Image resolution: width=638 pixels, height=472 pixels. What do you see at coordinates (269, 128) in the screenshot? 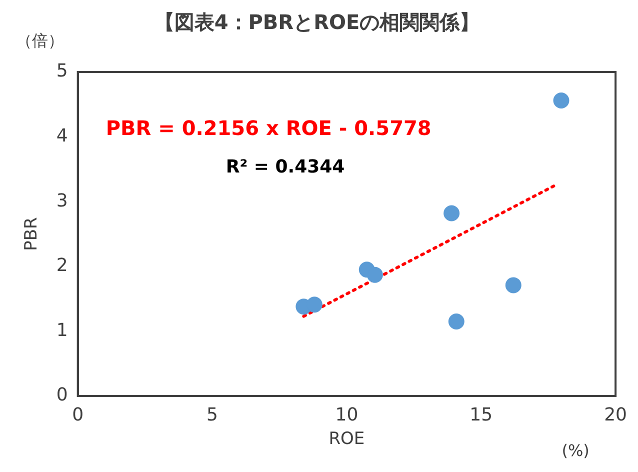
I see `annotation: PBR = 0.2156 x ROE - 0.5778` at bounding box center [269, 128].